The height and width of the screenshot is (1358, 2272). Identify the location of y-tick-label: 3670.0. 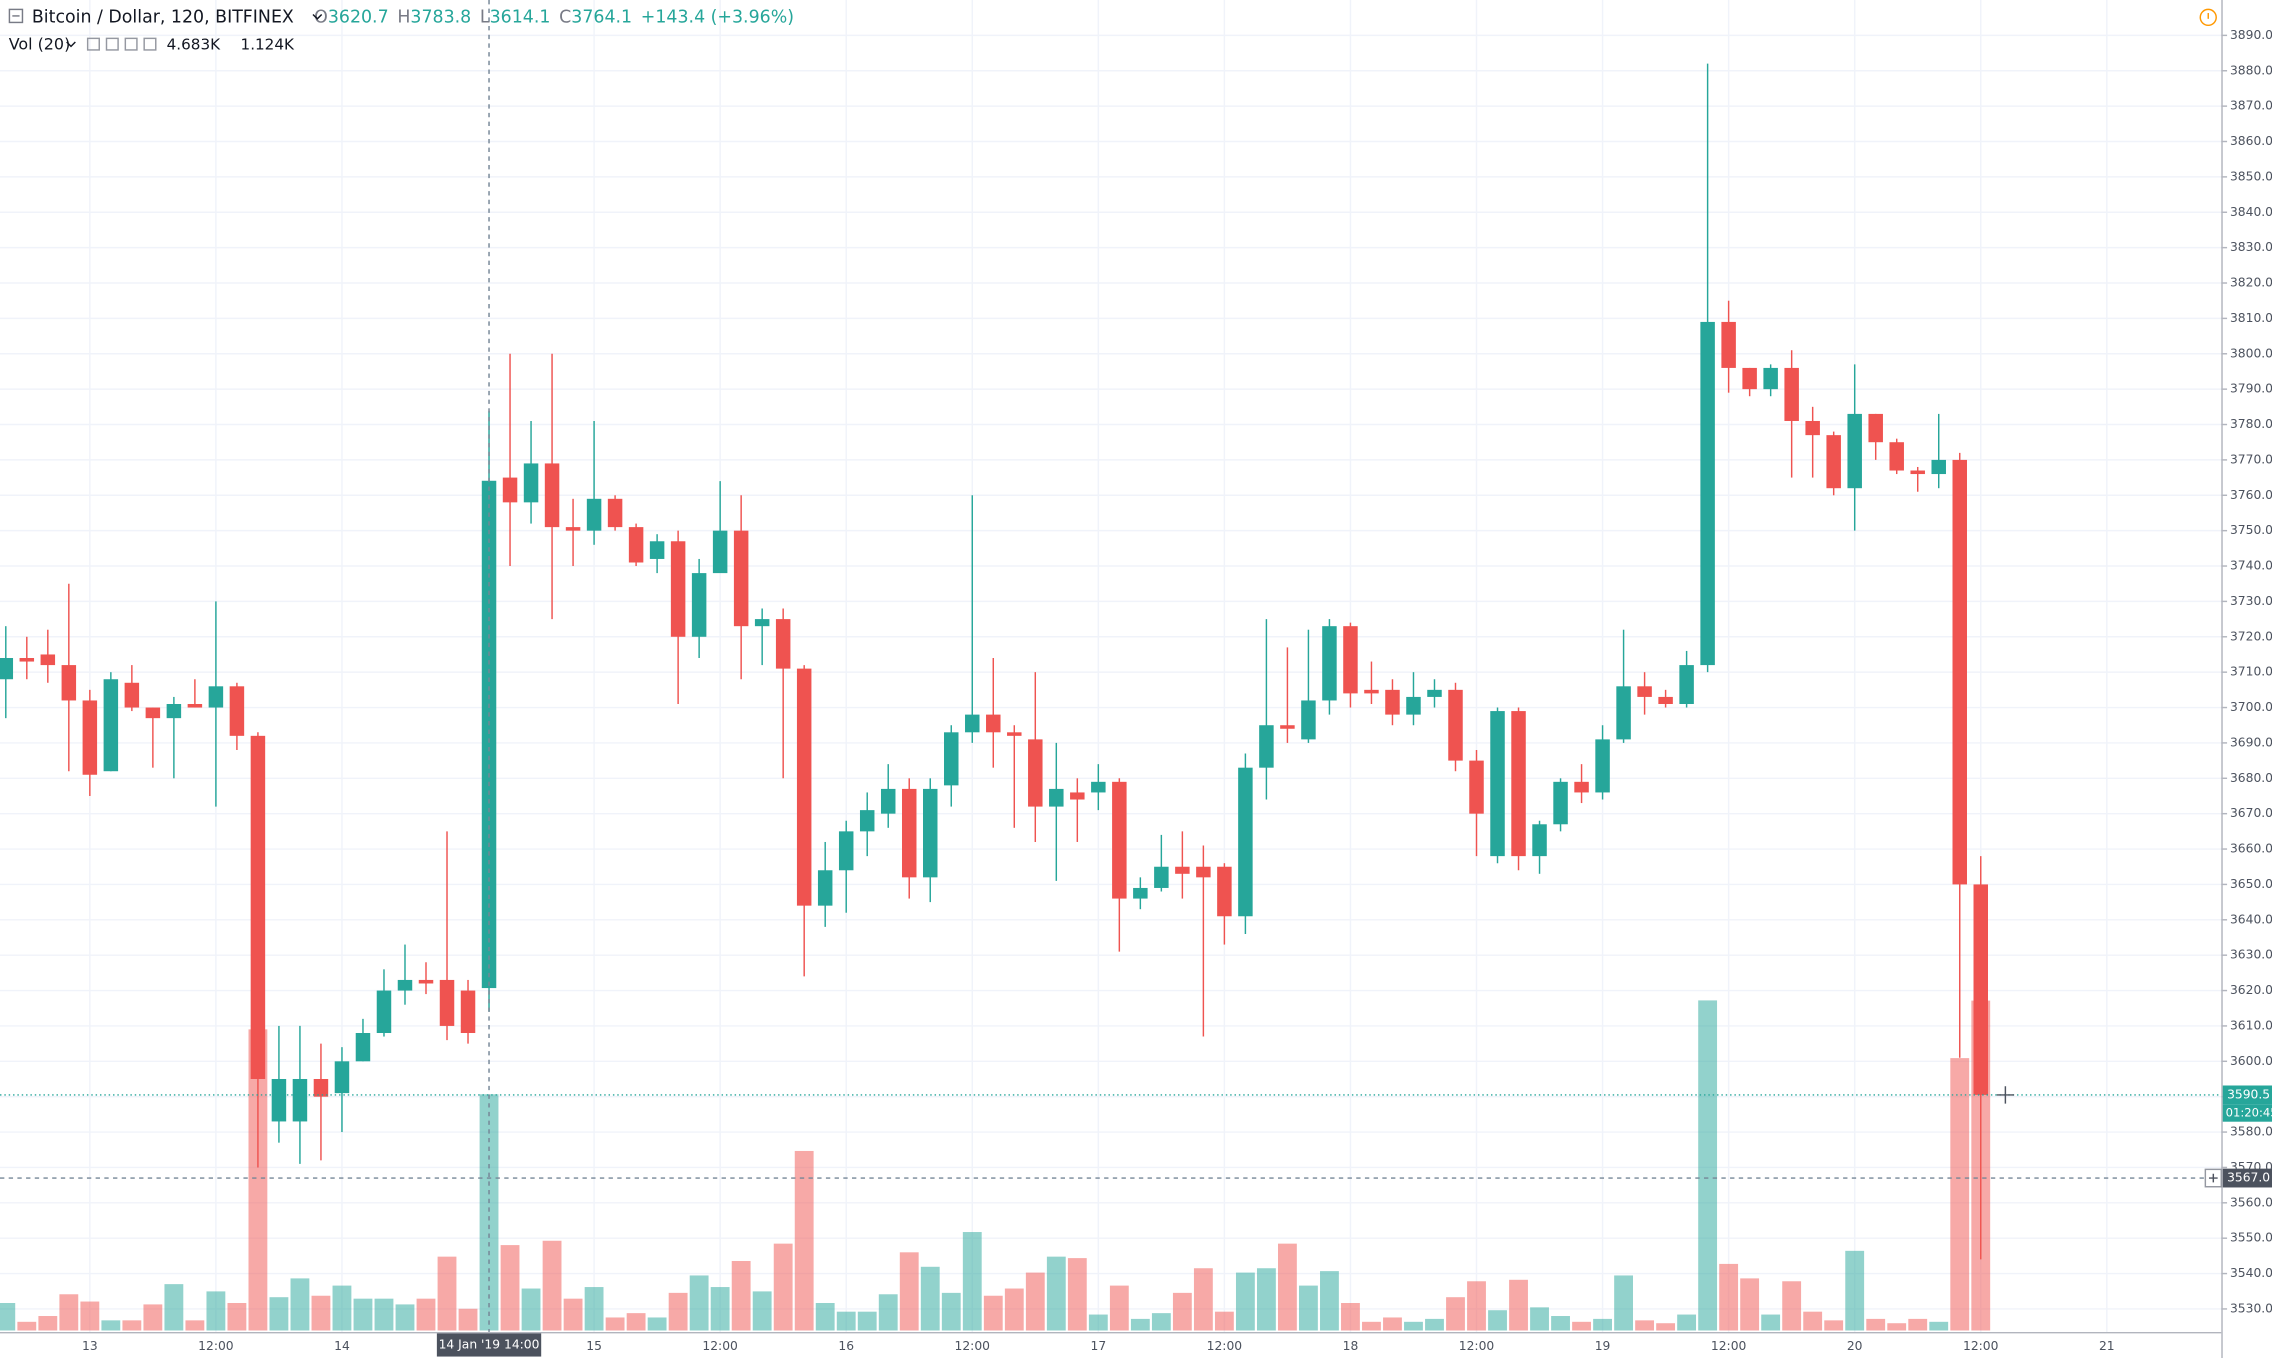
(2251, 813).